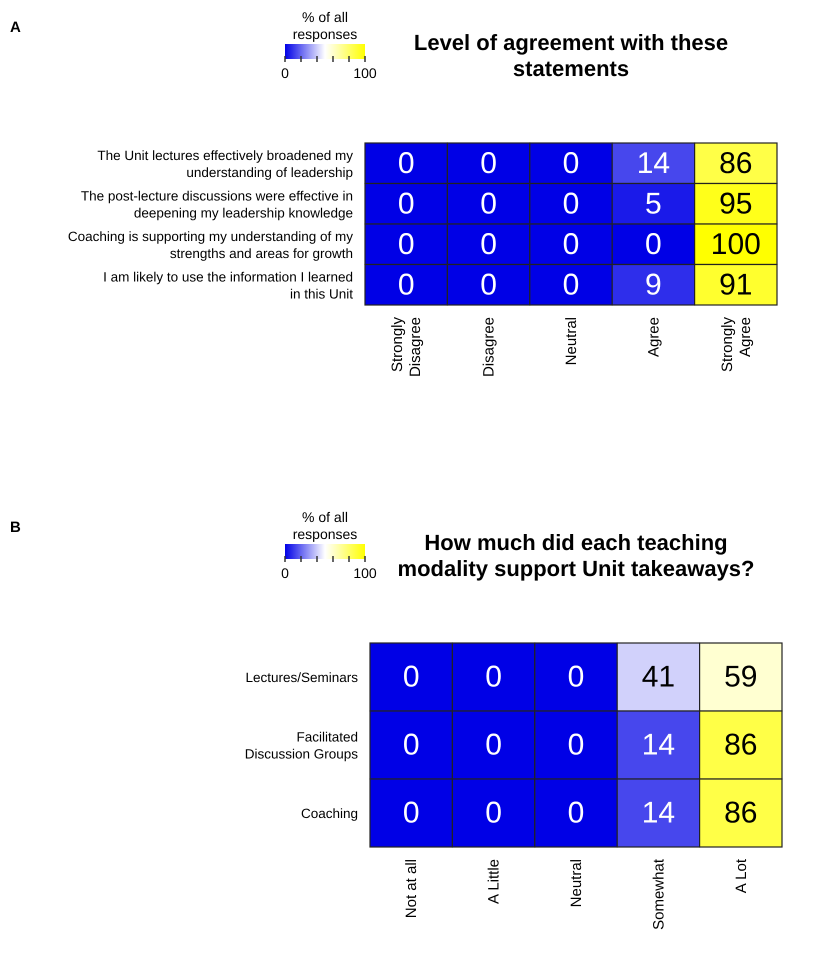  I want to click on data-label: 59, so click(741, 677).